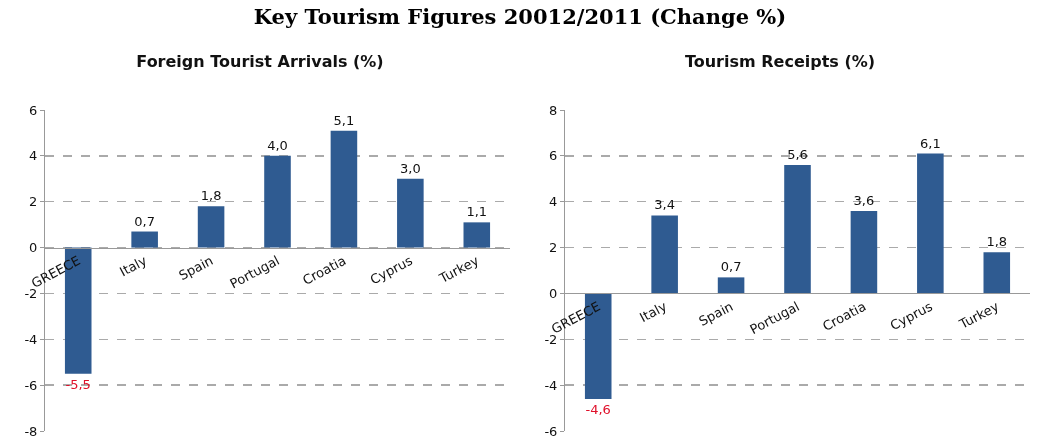 The width and height of the screenshot is (1040, 443). I want to click on data-label: 5,1, so click(344, 120).